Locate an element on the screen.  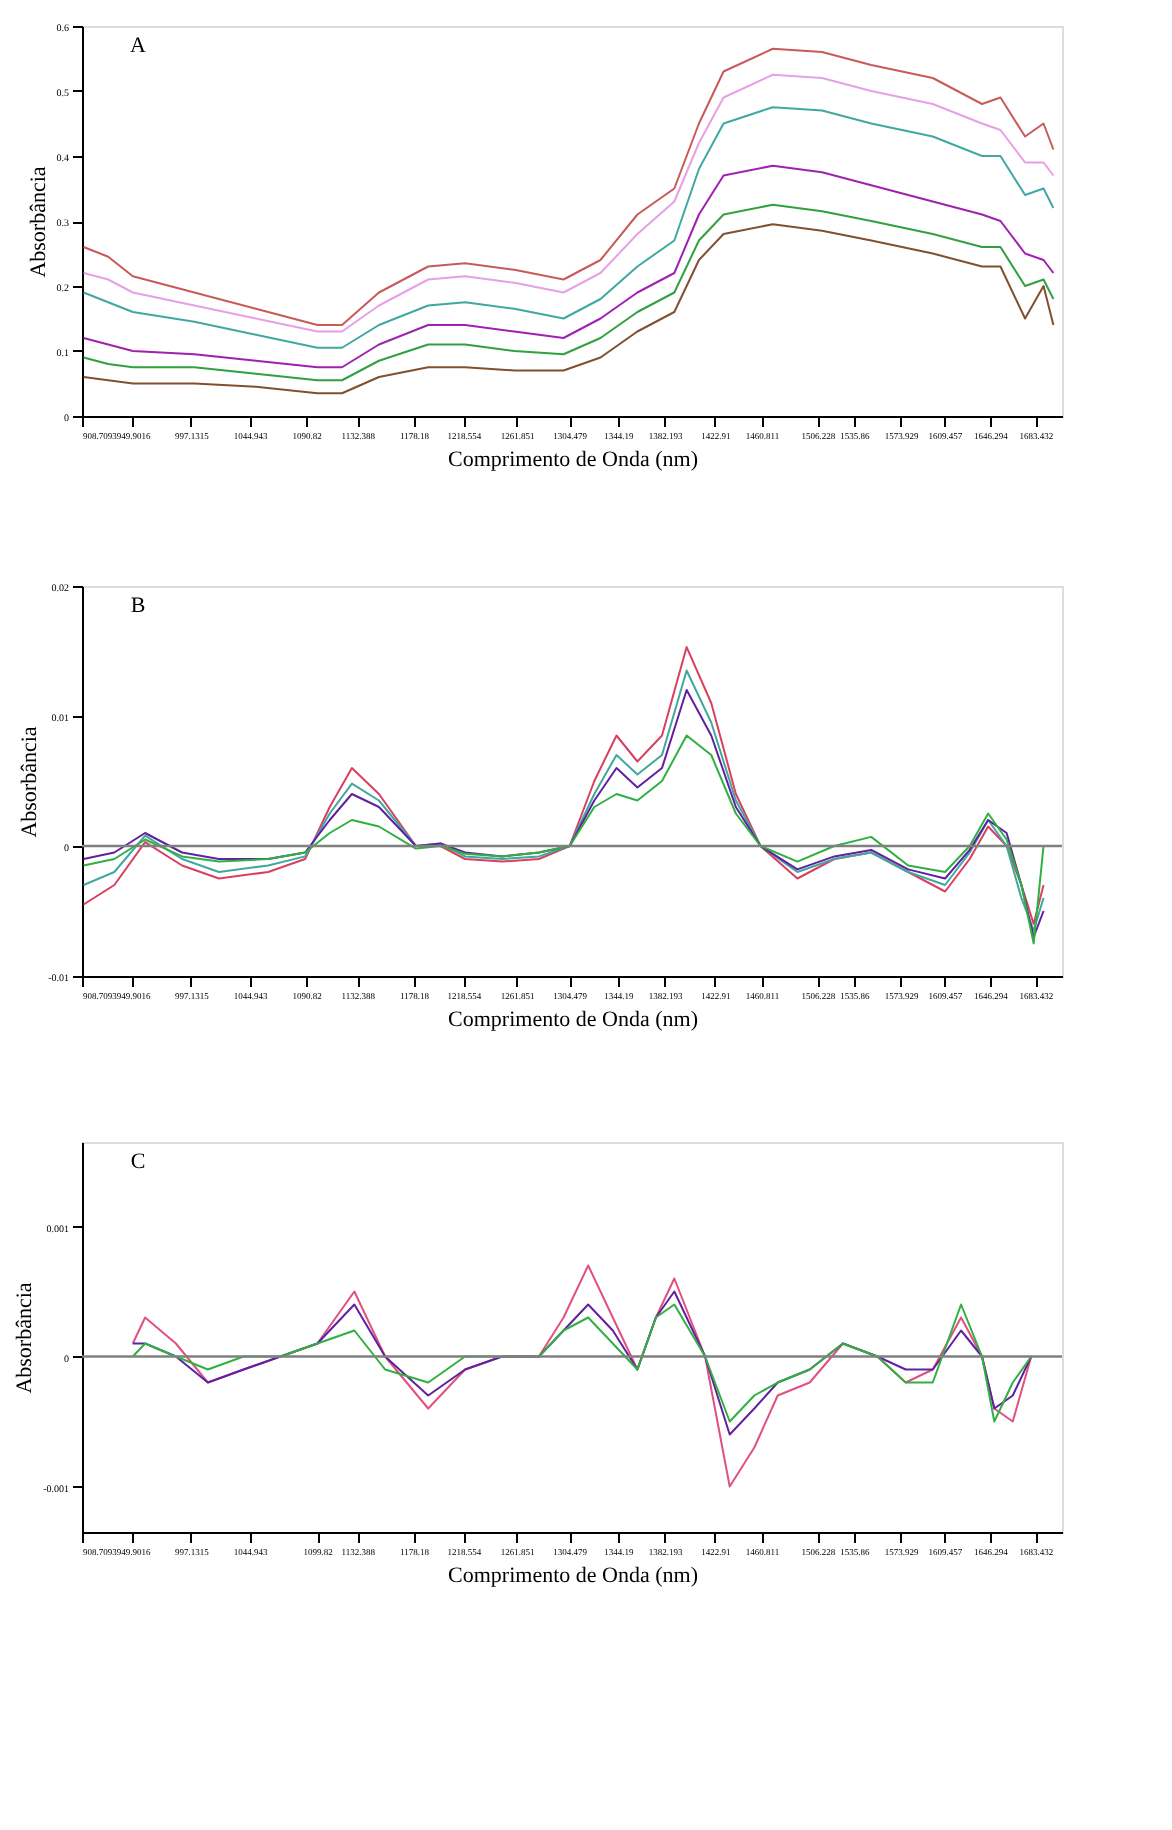
annotation: C is located at coordinates (138, 1162).